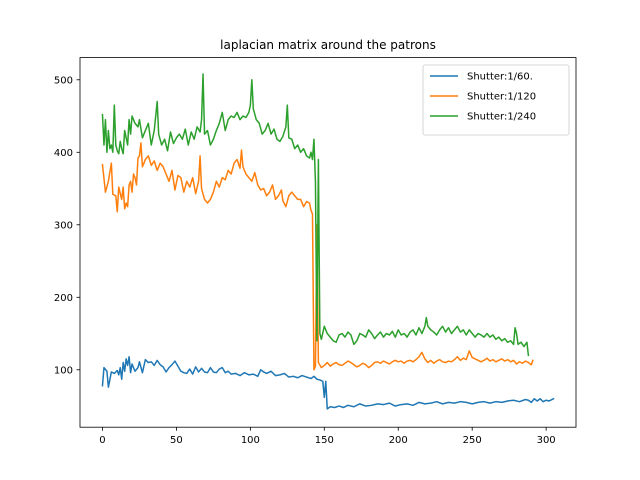 The image size is (640, 480). I want to click on y-tick-label: 100, so click(63, 370).